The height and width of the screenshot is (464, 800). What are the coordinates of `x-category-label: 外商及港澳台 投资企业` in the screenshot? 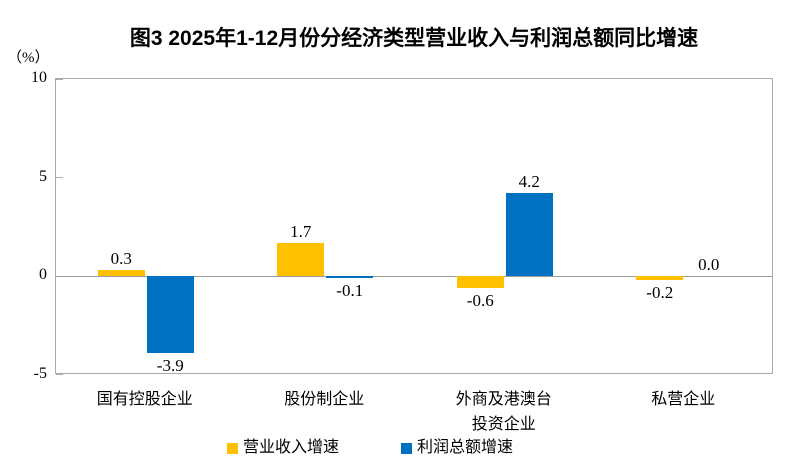 It's located at (503, 412).